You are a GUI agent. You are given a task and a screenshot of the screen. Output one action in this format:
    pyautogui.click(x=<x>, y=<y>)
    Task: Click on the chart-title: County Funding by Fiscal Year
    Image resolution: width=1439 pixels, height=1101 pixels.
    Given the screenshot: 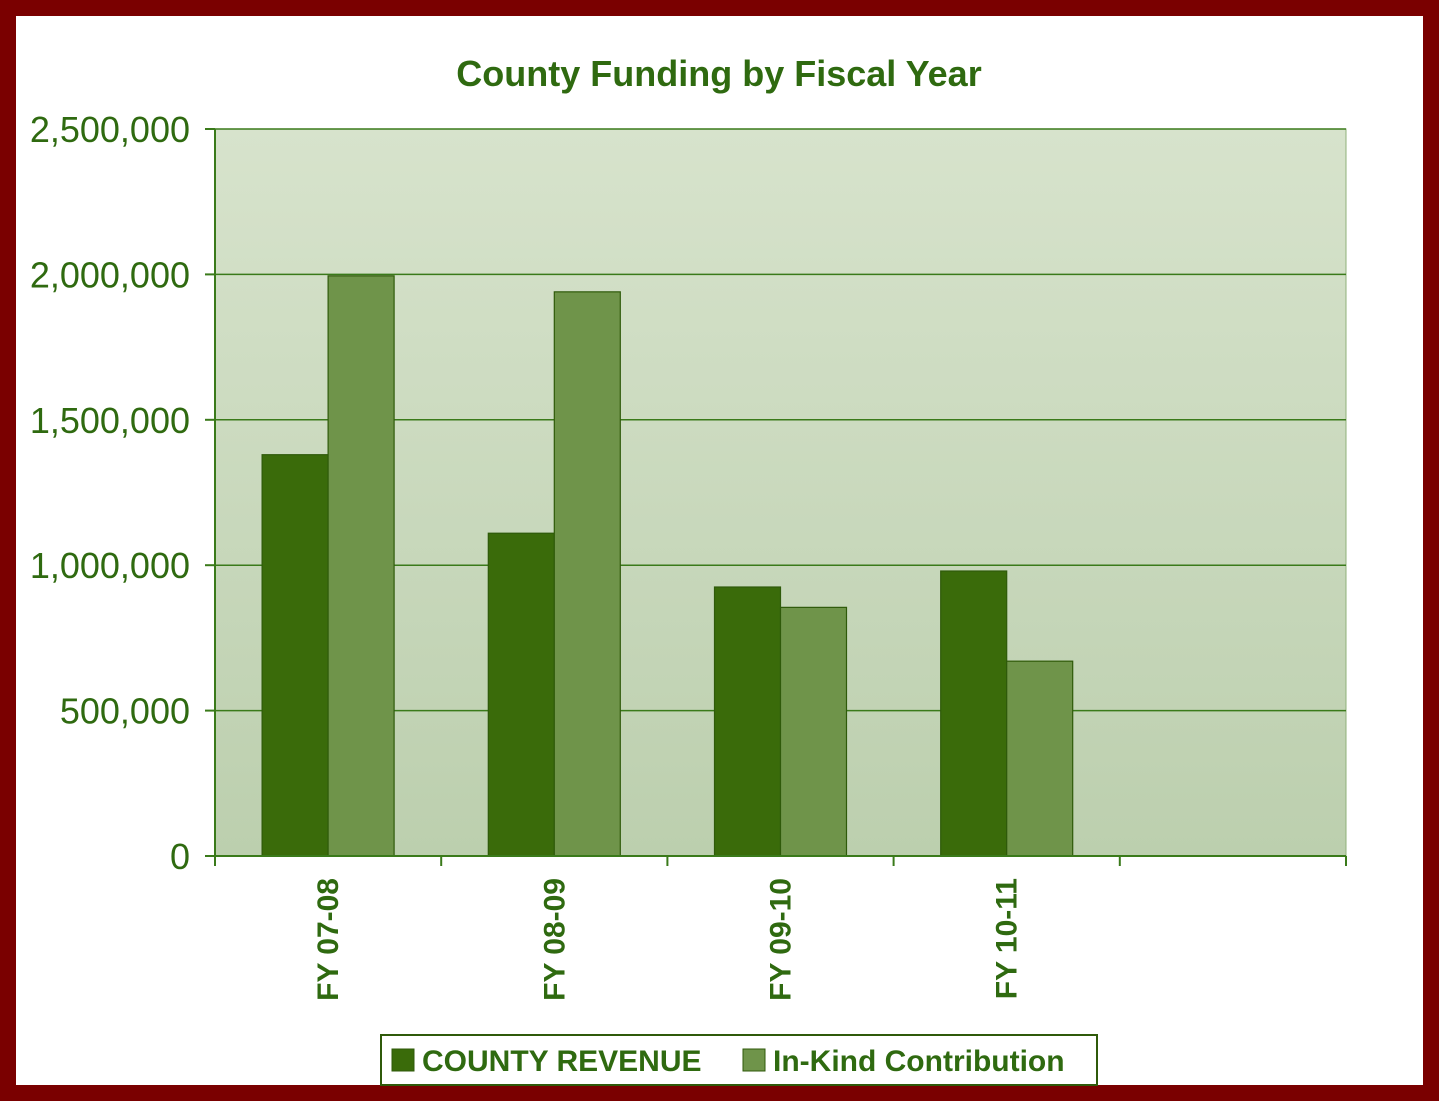 What is the action you would take?
    pyautogui.click(x=718, y=73)
    